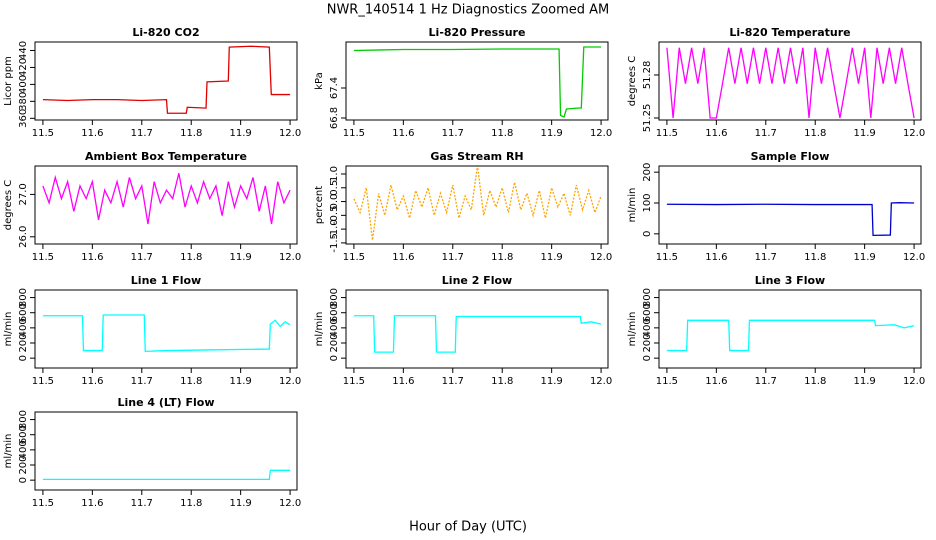  Describe the element at coordinates (334, 88) in the screenshot. I see `y-tick-label: 67.4` at that location.